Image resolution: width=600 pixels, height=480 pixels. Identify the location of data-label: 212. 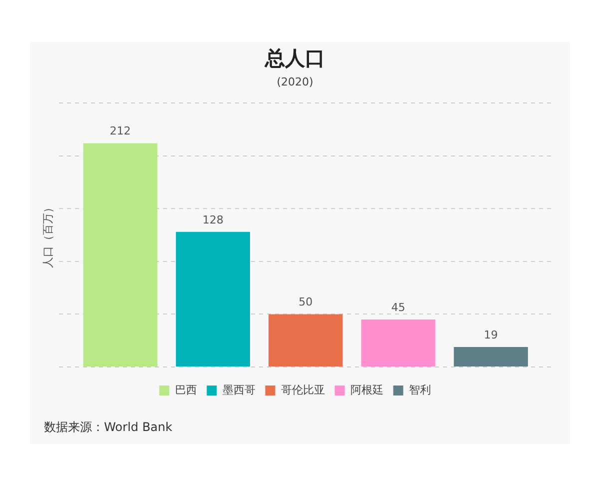
(120, 131).